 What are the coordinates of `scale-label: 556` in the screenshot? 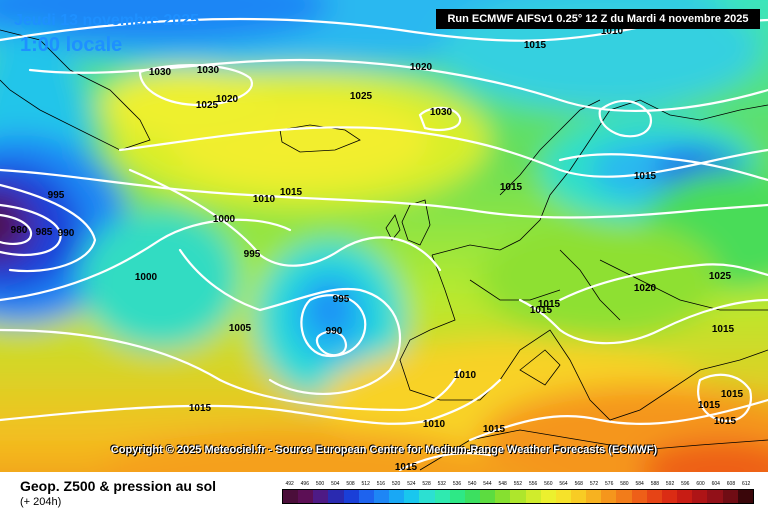 It's located at (533, 484).